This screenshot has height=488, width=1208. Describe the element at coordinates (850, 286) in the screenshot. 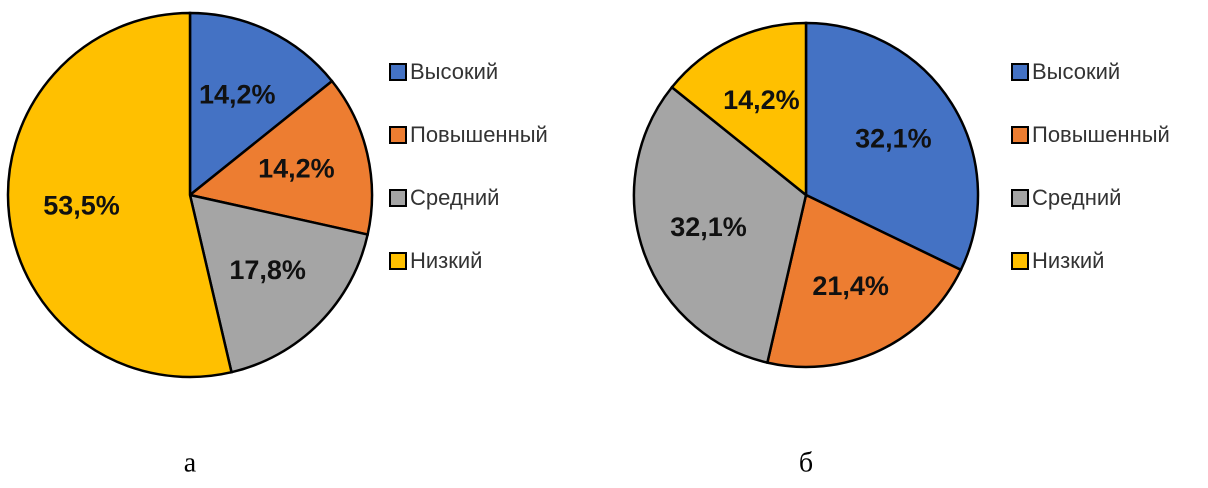

I see `data-label: 21,4%` at that location.